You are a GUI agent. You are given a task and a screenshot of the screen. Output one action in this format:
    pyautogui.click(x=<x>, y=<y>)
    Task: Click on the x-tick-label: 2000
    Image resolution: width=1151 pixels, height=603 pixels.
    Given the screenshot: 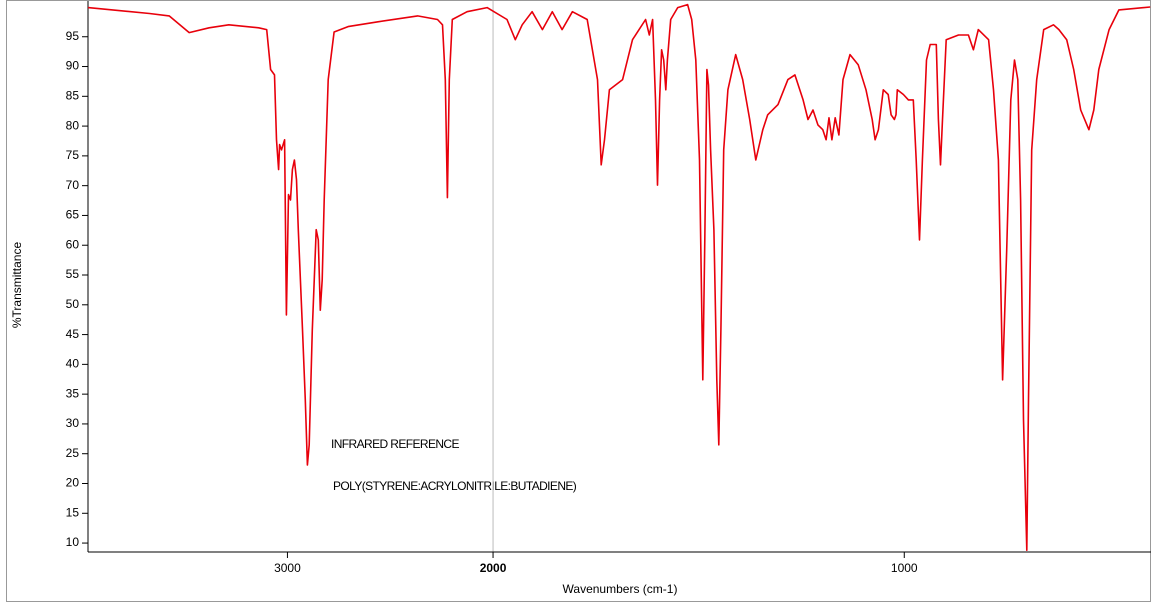 What is the action you would take?
    pyautogui.click(x=493, y=568)
    